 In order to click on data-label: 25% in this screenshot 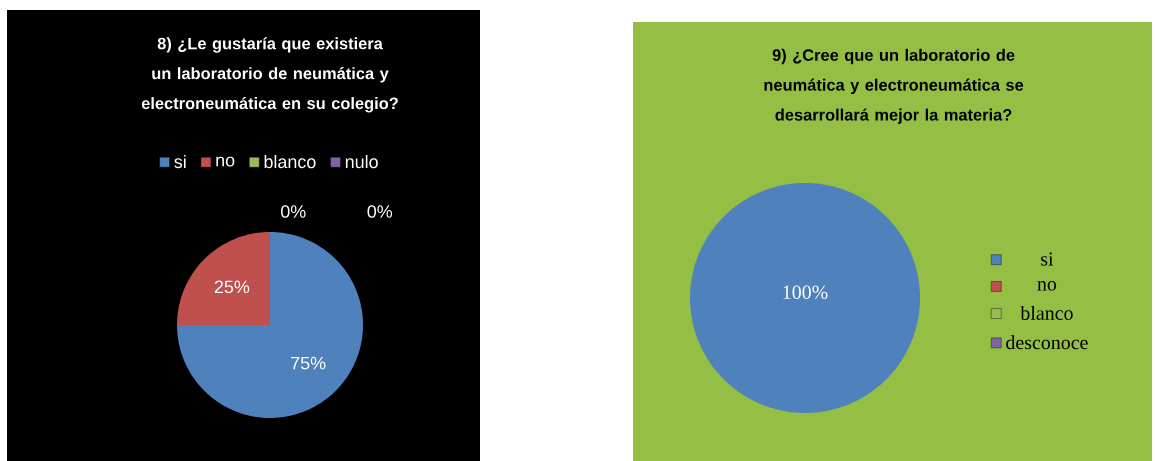, I will do `click(232, 287)`.